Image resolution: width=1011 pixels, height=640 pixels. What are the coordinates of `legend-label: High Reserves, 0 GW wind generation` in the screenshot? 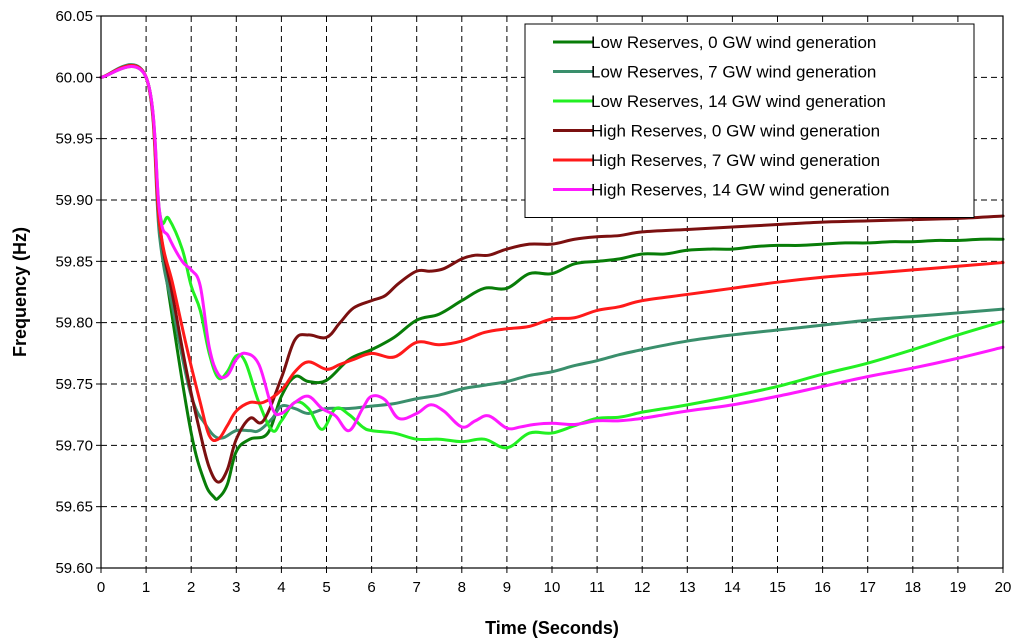 It's located at (735, 131).